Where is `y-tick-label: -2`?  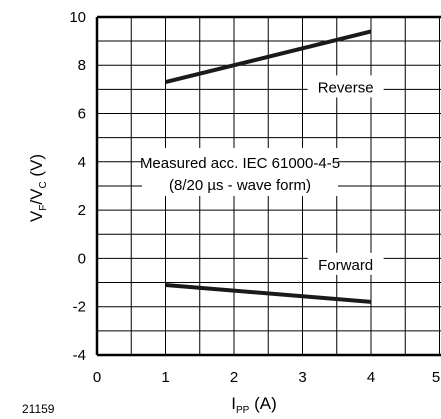 y-tick-label: -2 is located at coordinates (79, 307).